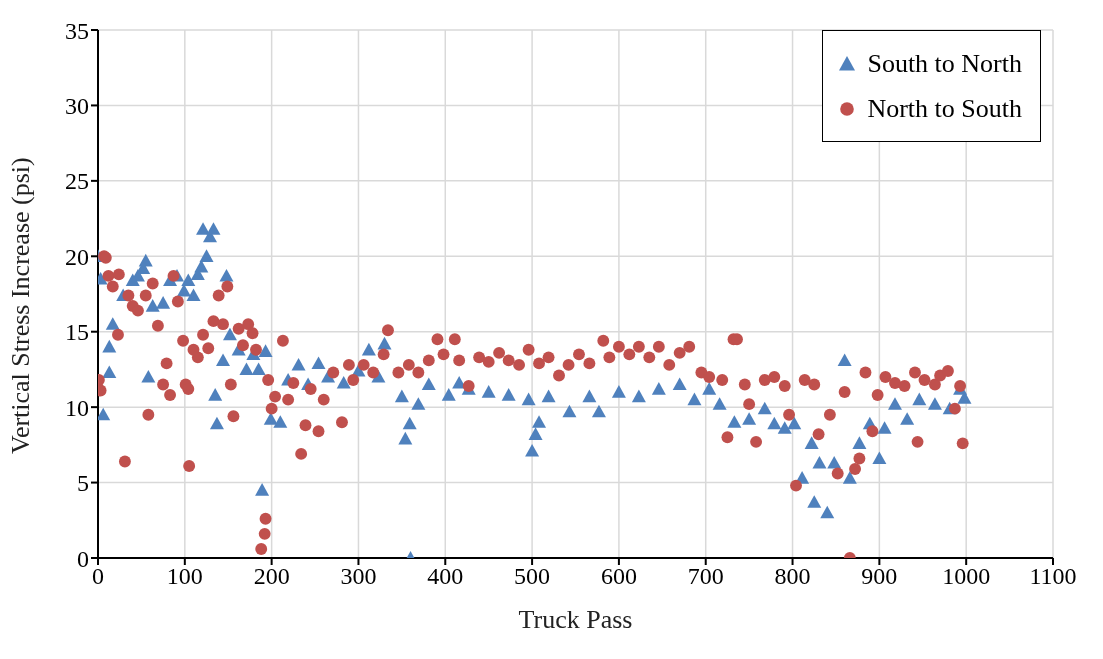 The height and width of the screenshot is (659, 1103). What do you see at coordinates (966, 576) in the screenshot?
I see `x-tick-label: 1000` at bounding box center [966, 576].